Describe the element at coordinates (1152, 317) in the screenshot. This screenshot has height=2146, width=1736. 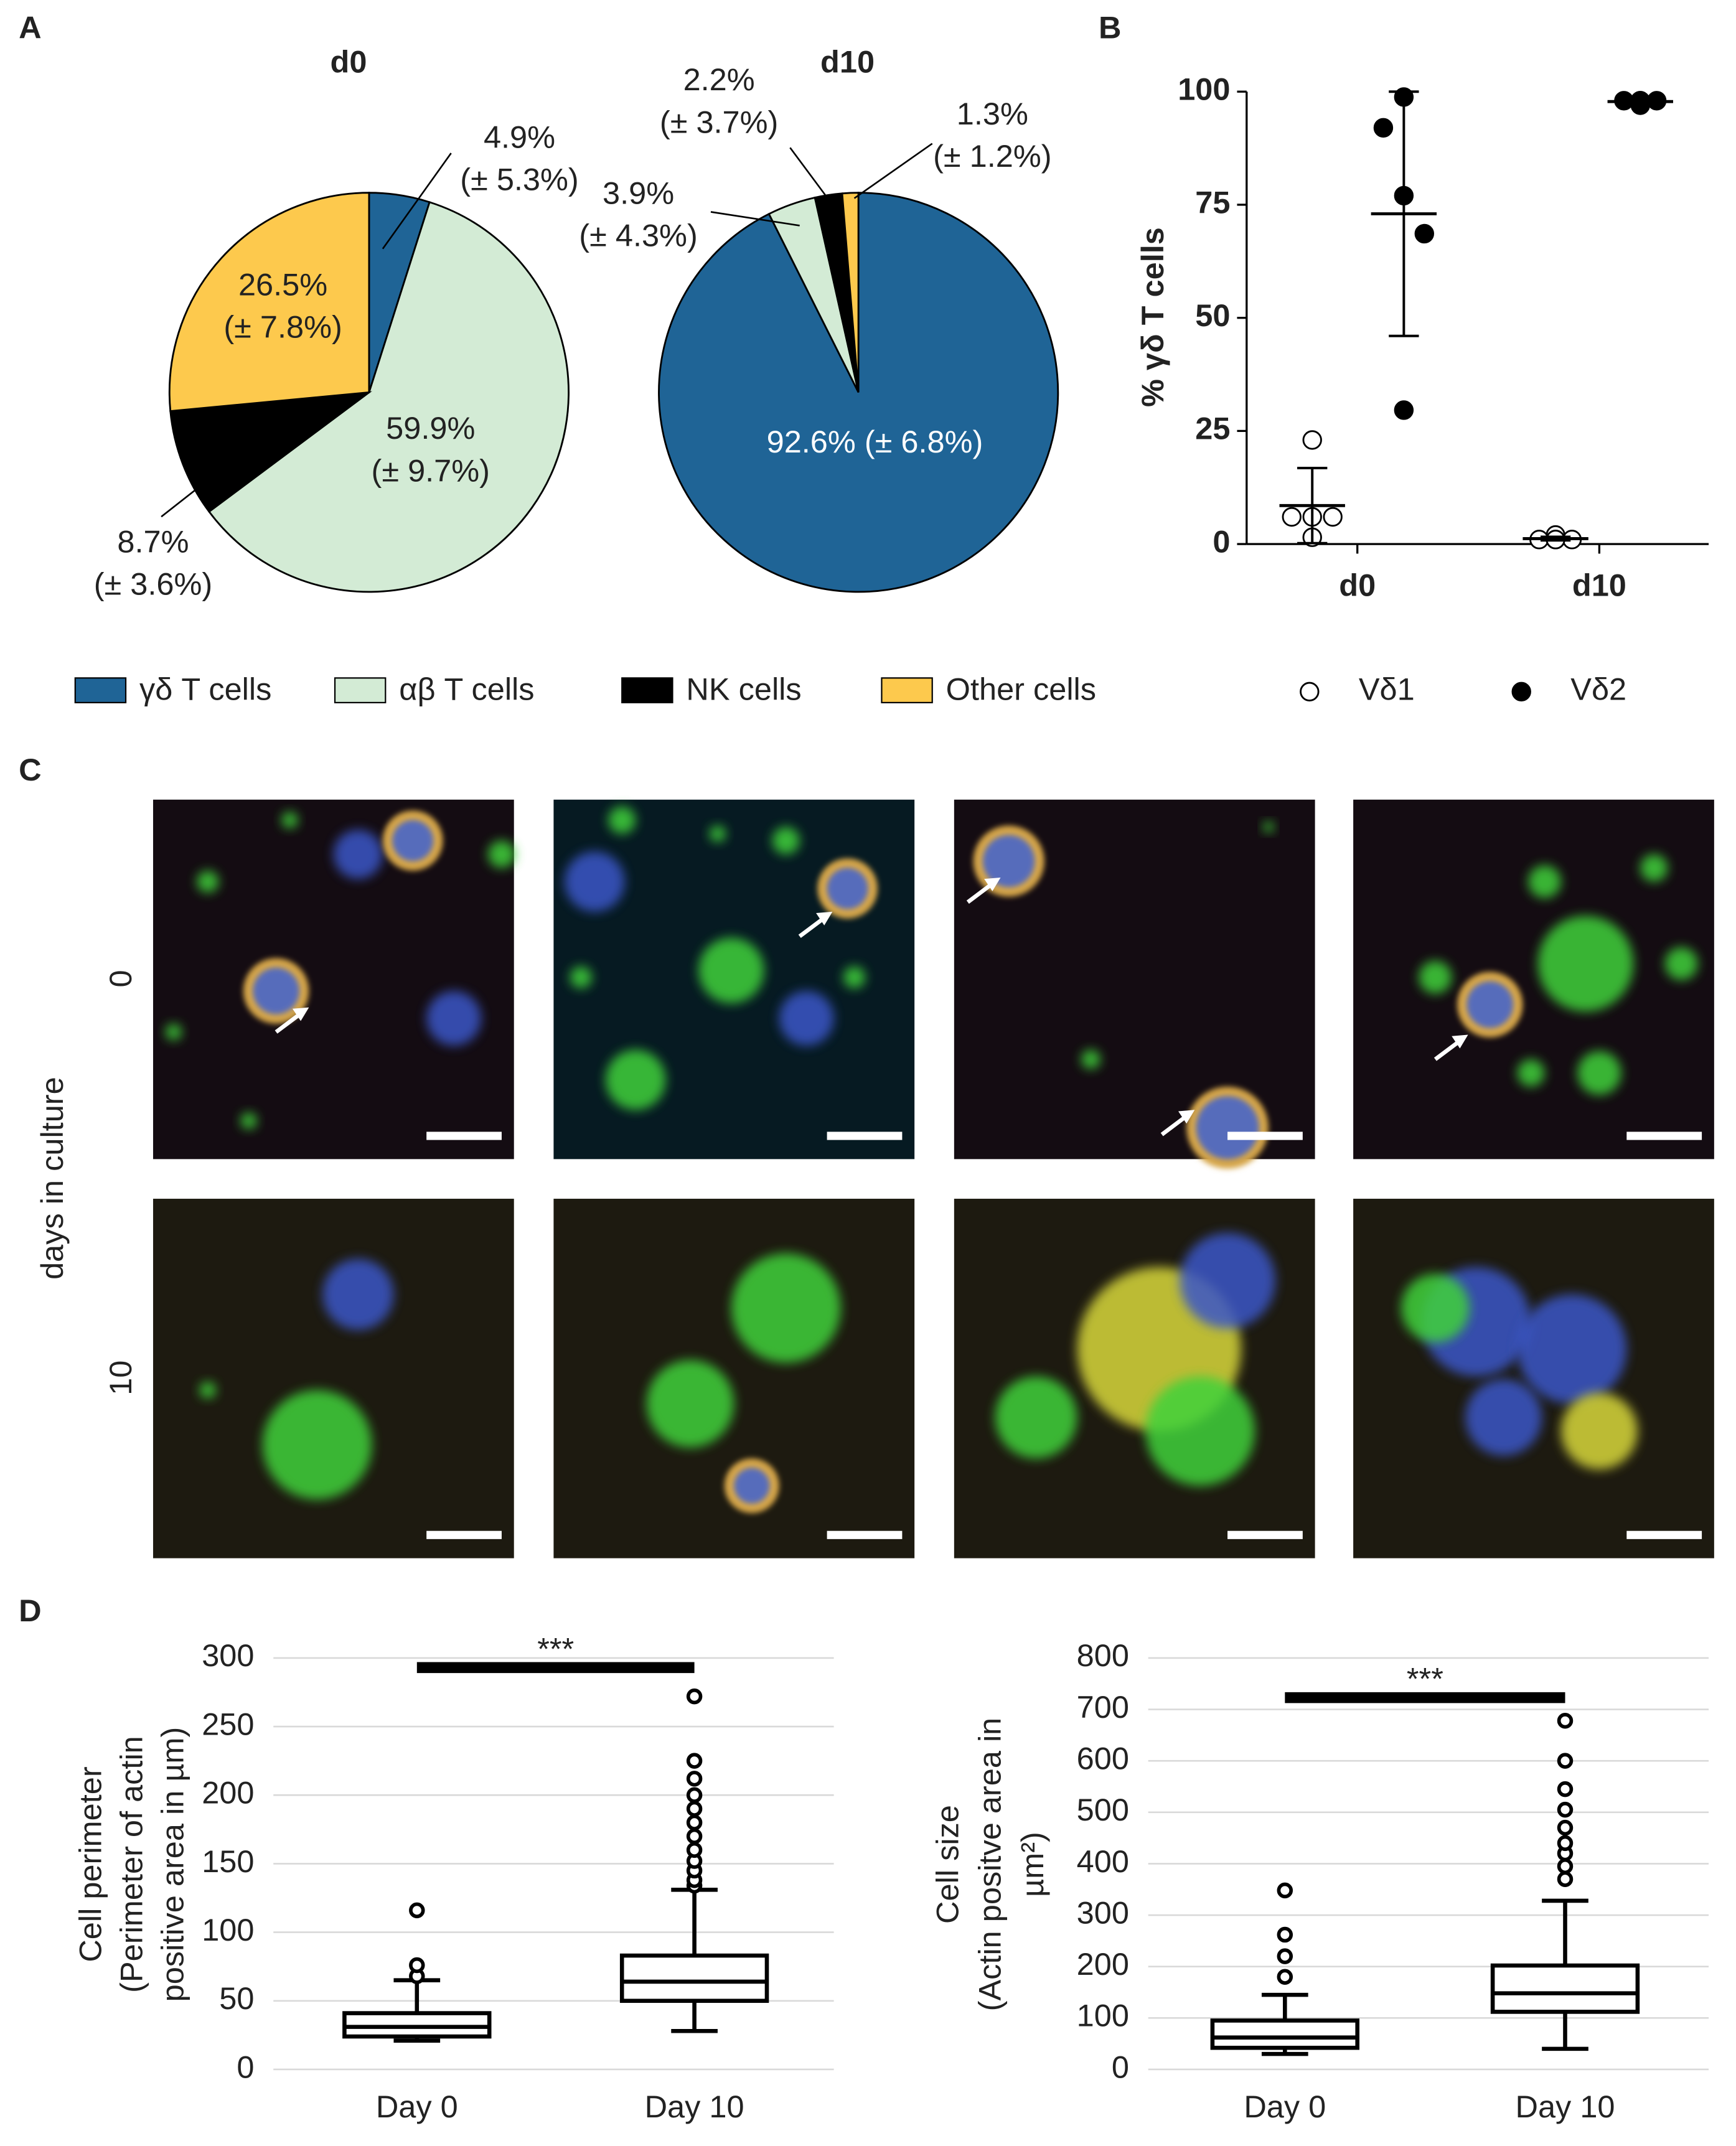
I see `y-axis-label: % γδ T cells` at that location.